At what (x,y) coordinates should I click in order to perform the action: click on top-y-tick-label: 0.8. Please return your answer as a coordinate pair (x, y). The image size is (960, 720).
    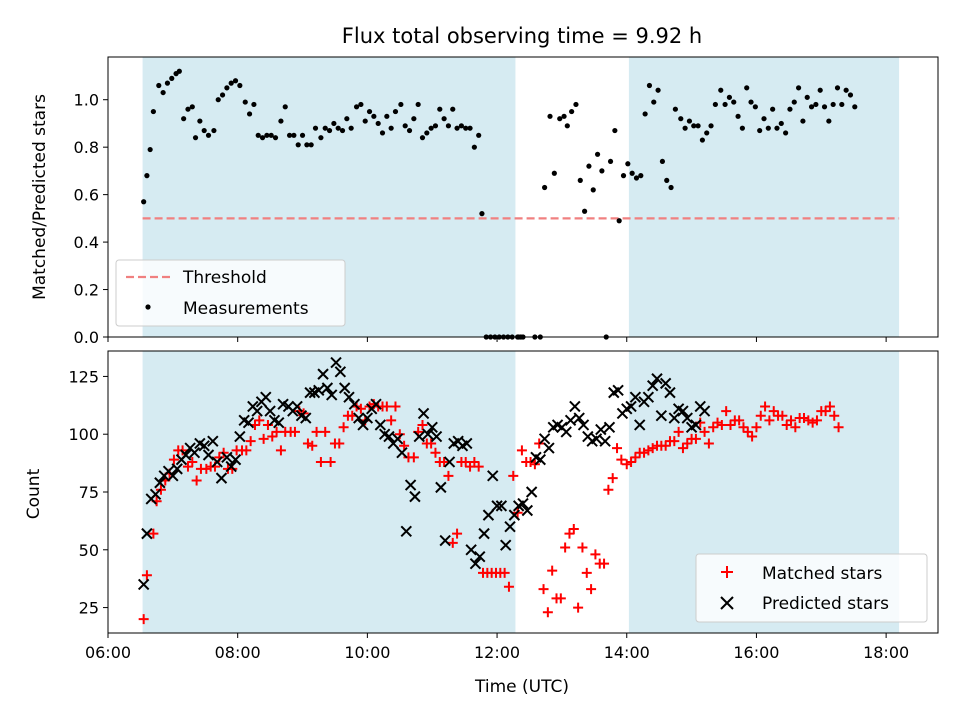
    Looking at the image, I should click on (86, 147).